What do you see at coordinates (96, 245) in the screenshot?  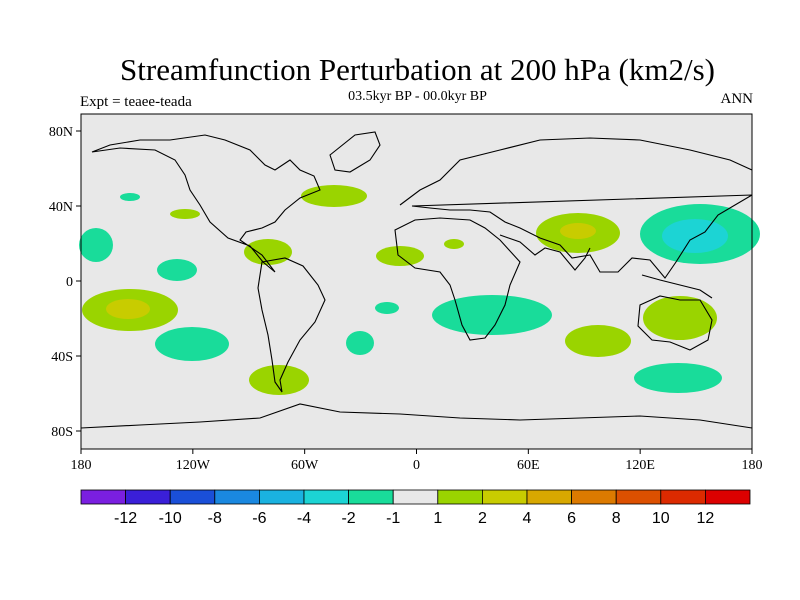 I see `anomaly-neg-westedge` at bounding box center [96, 245].